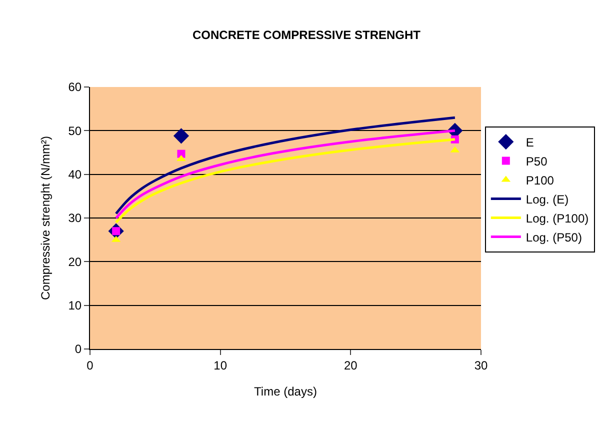 This screenshot has height=434, width=613. I want to click on y-tick-label: 60, so click(75, 87).